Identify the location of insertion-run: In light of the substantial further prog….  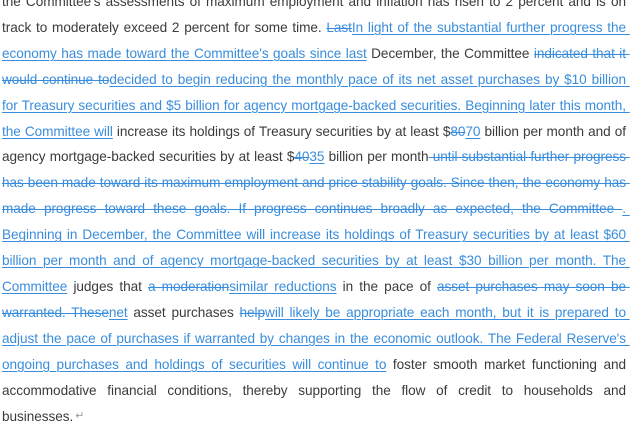
(316, 40).